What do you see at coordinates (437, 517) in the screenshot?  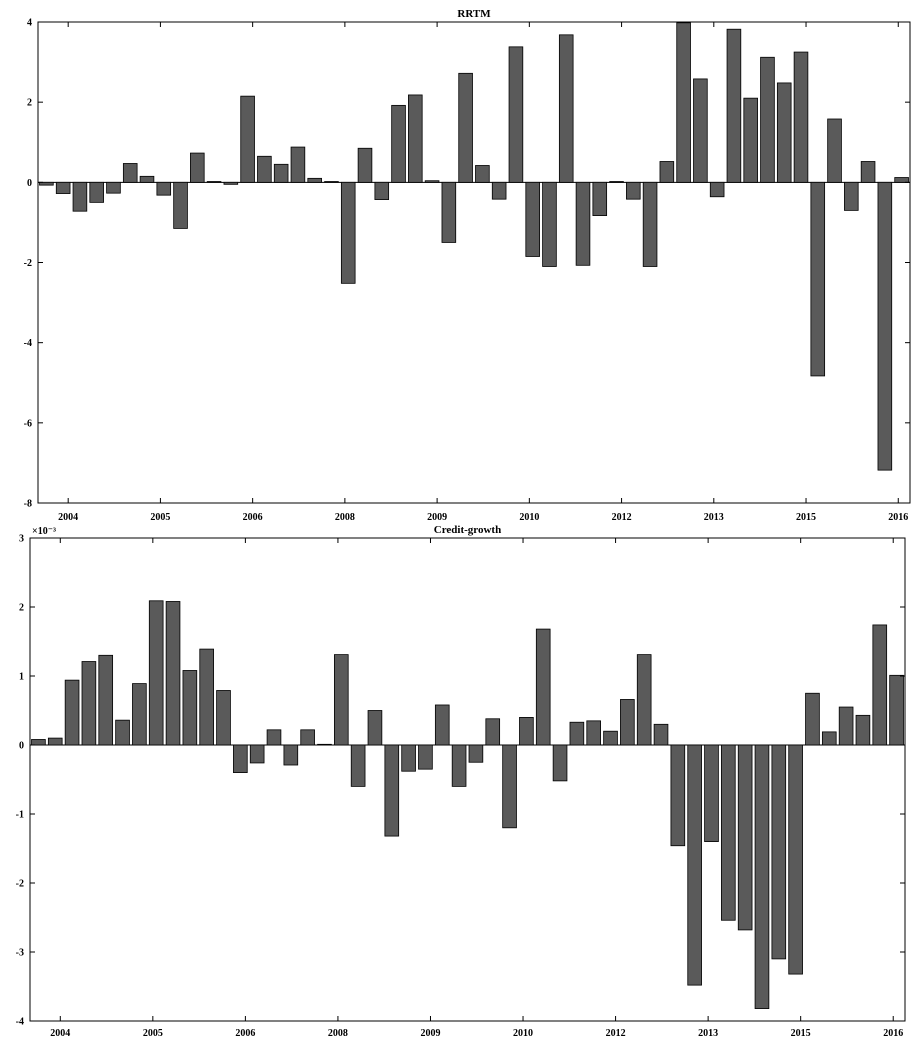 I see `rrtm-x-tick-label: 2009` at bounding box center [437, 517].